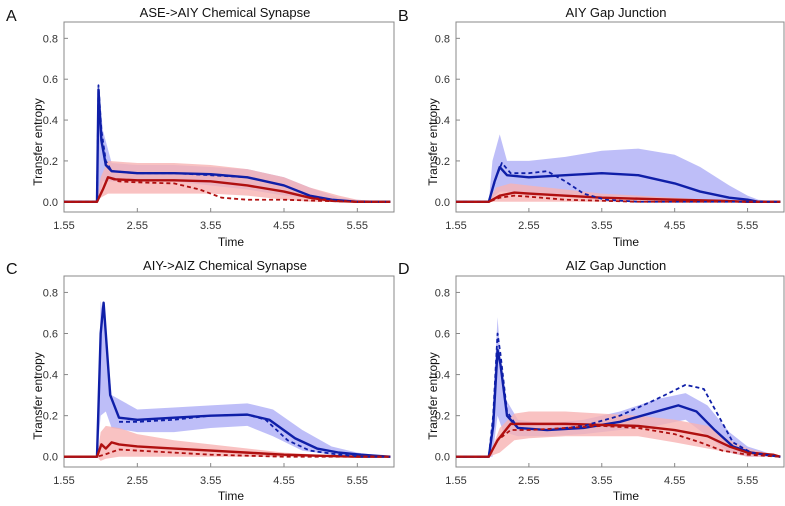 This screenshot has height=506, width=785. Describe the element at coordinates (225, 265) in the screenshot. I see `chart-title: AIY->AIZ Chemical Synapse` at that location.